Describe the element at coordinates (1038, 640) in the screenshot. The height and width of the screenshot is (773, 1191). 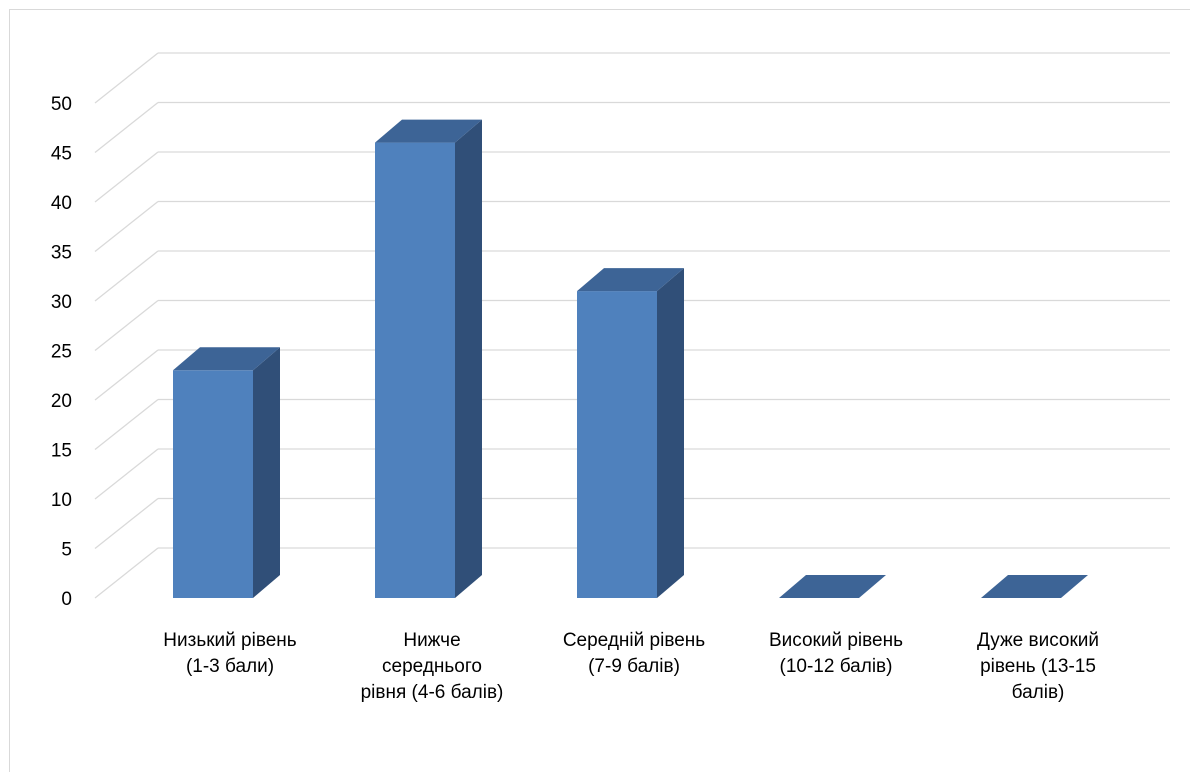
I see `x-category-label: Дуже високий` at that location.